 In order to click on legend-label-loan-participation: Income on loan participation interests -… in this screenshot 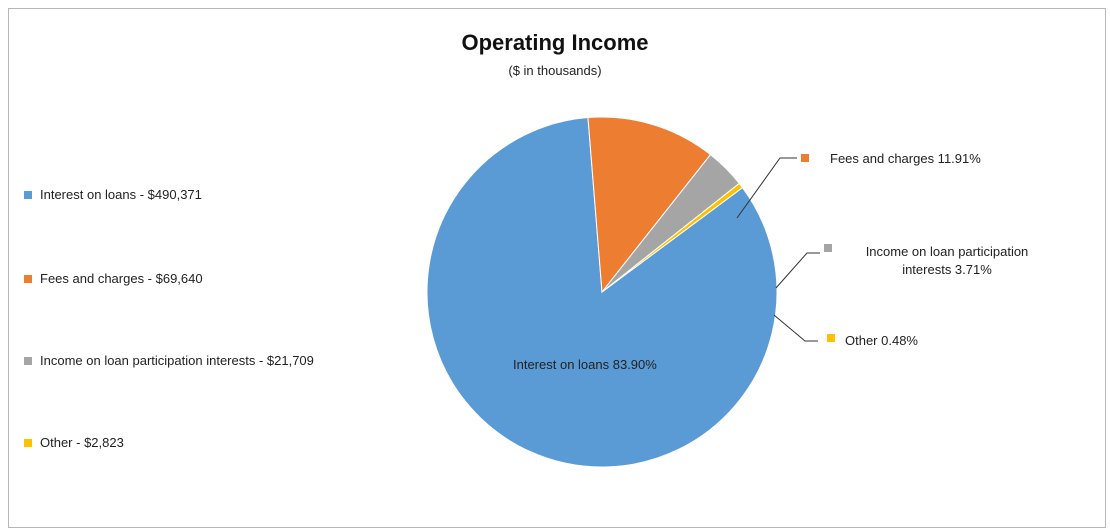, I will do `click(177, 360)`.